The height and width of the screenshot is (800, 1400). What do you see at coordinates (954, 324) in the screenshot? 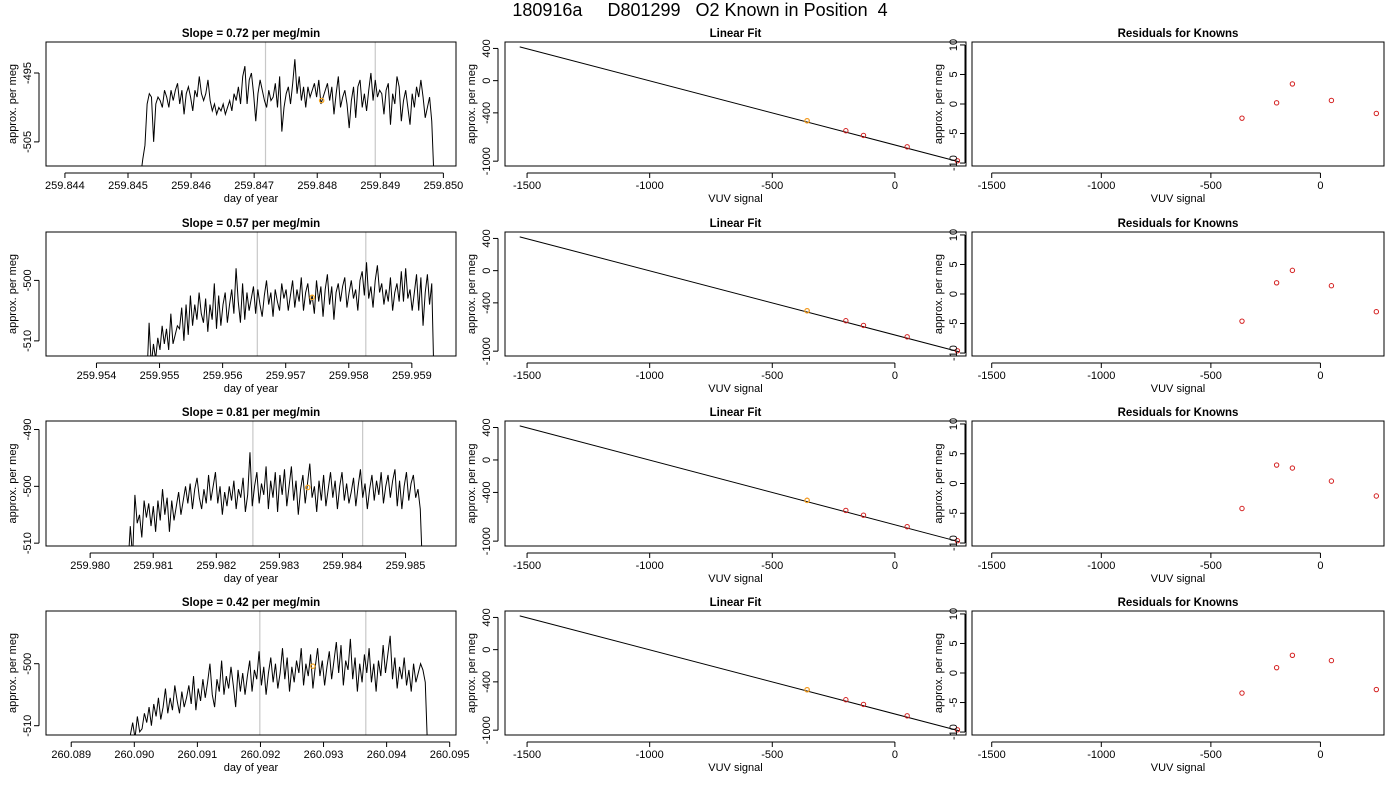
I see `y-tick-label: -5` at bounding box center [954, 324].